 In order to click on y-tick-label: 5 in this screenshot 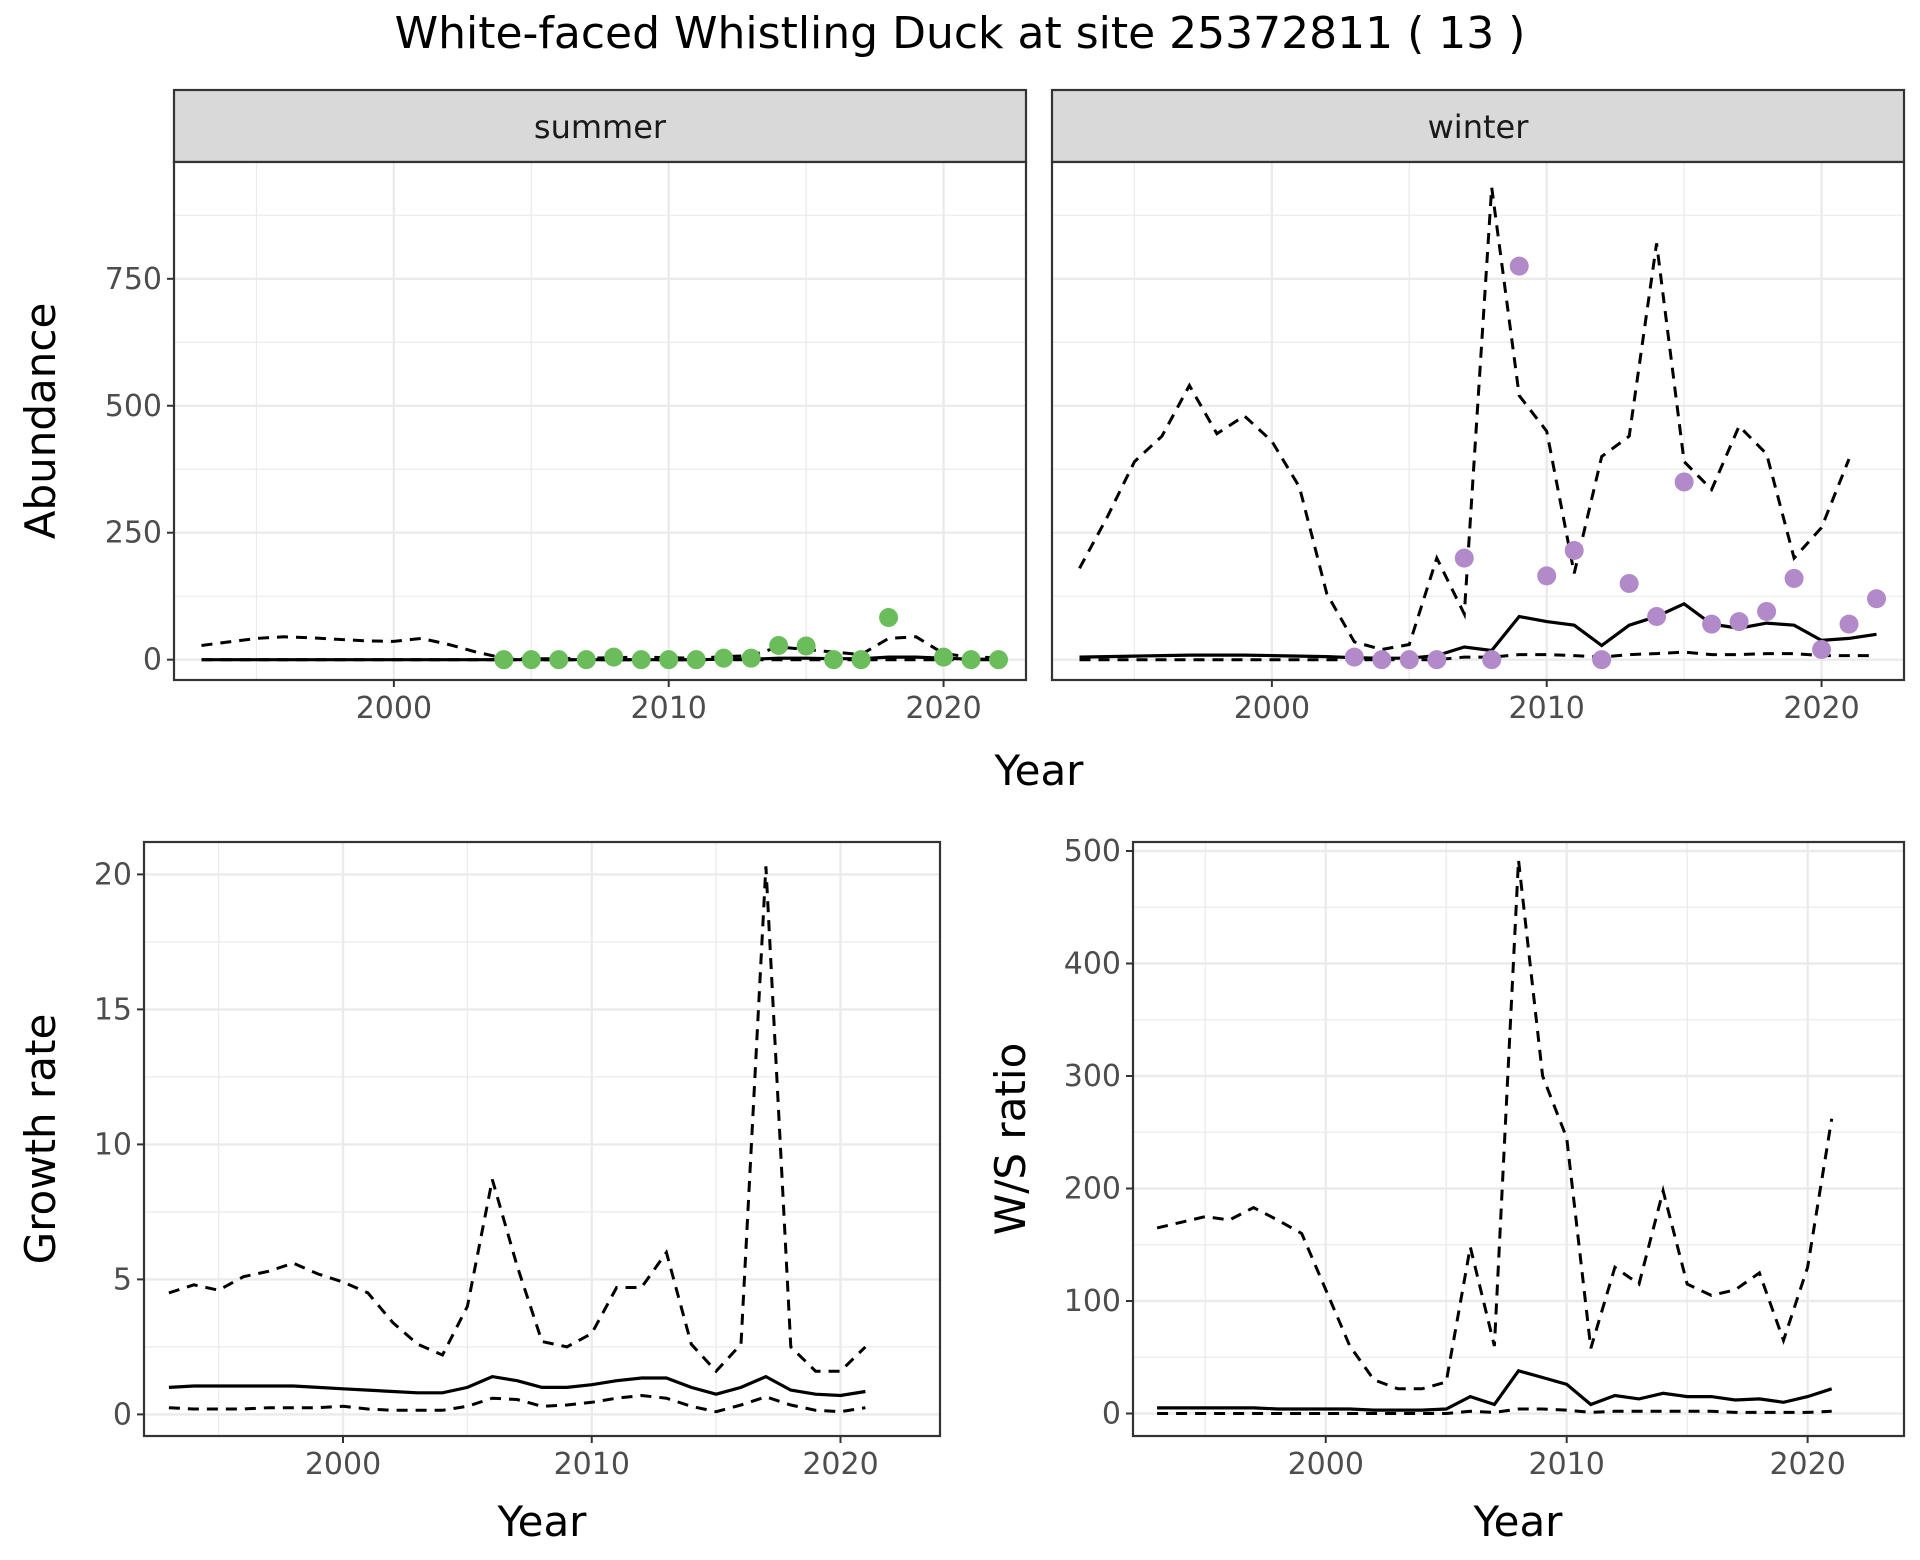, I will do `click(122, 1279)`.